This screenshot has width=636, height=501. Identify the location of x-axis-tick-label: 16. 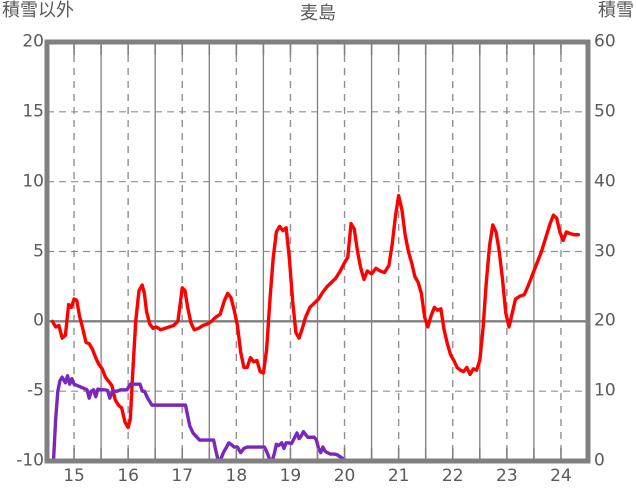
(128, 476).